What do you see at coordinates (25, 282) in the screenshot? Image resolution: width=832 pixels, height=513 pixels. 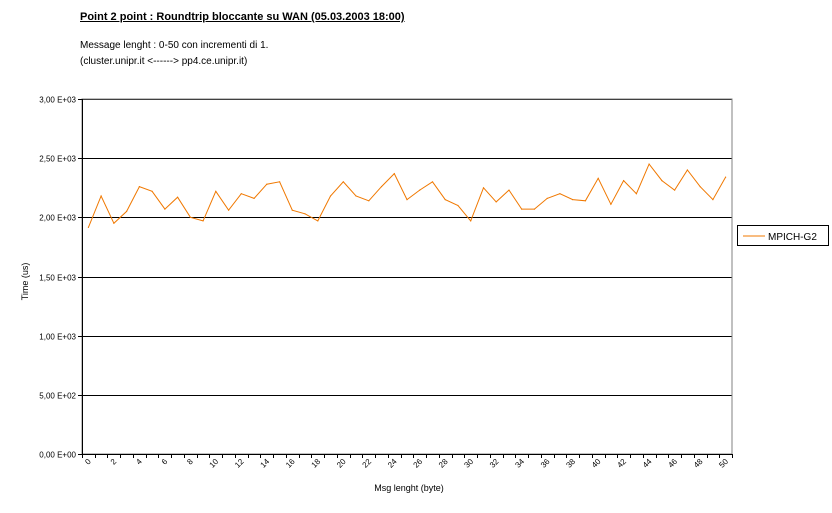 I see `y-axis-label: Time (us)` at bounding box center [25, 282].